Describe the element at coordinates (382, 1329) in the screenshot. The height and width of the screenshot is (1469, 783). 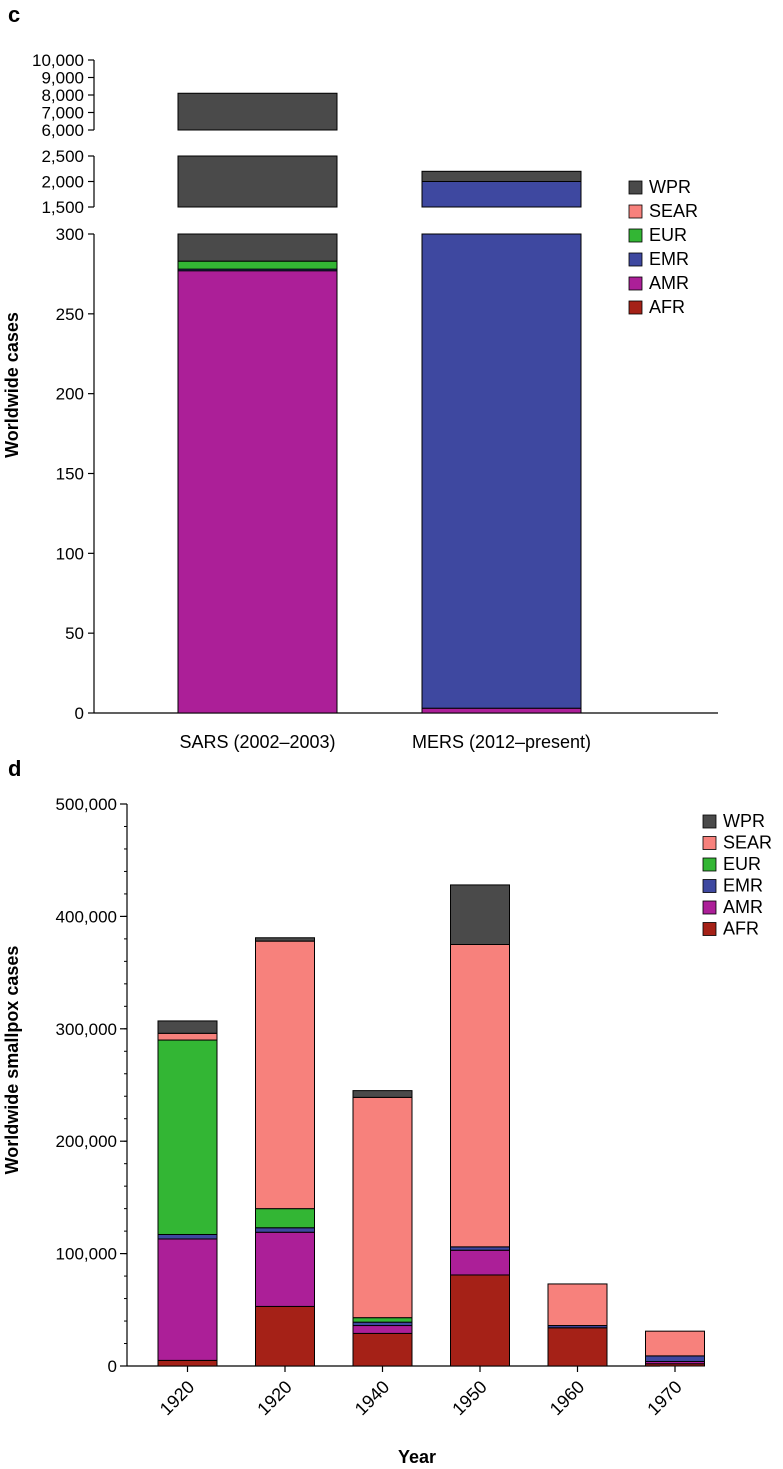
I see `bar-2-amr` at that location.